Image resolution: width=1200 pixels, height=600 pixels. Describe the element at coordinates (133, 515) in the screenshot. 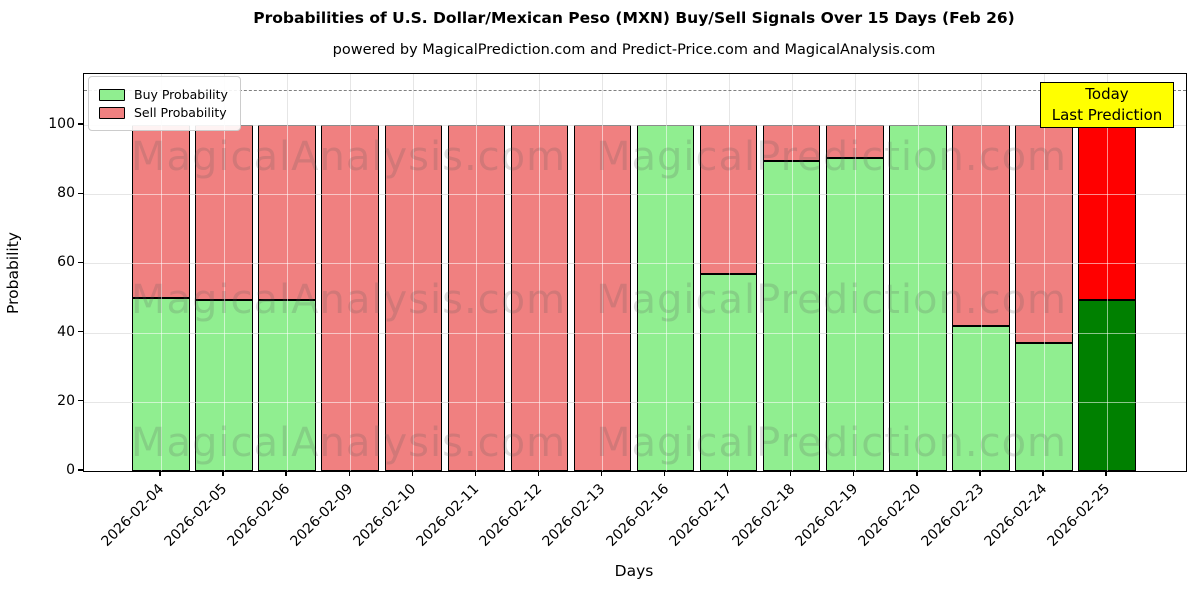

I see `x-tick-label: 2026-02-04` at that location.